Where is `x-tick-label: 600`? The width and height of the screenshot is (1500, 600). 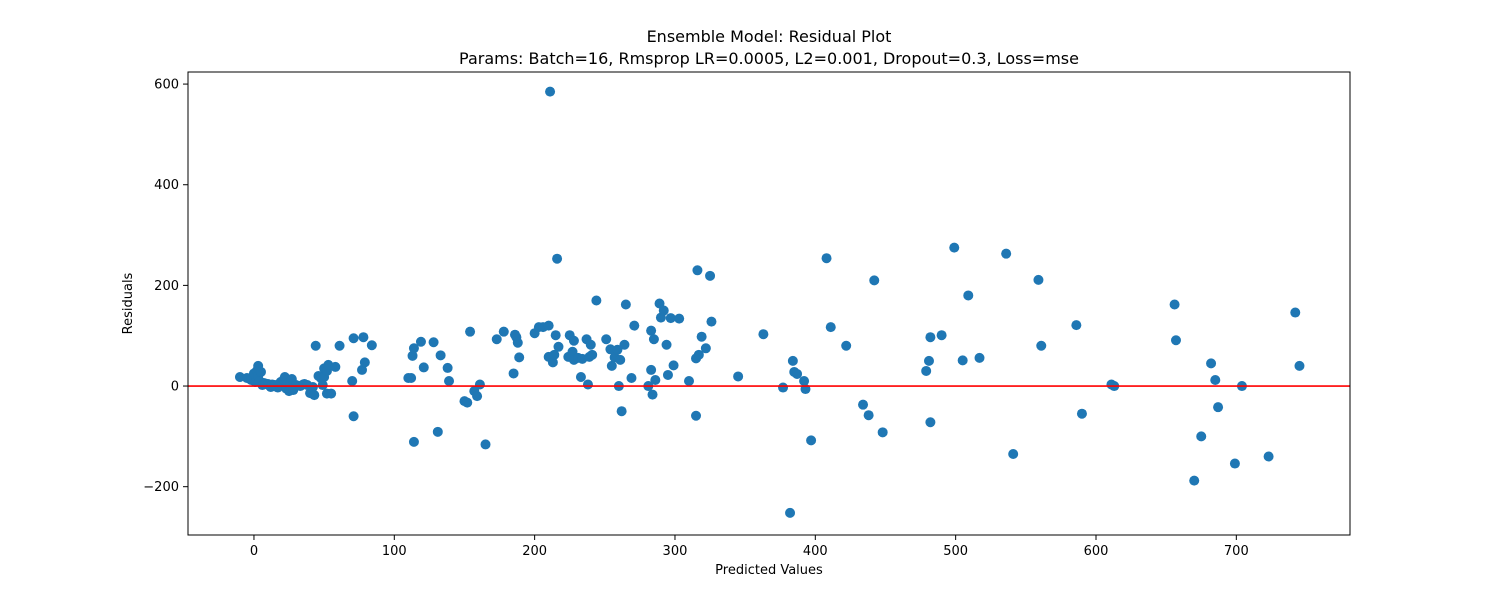
x-tick-label: 600 is located at coordinates (1096, 551).